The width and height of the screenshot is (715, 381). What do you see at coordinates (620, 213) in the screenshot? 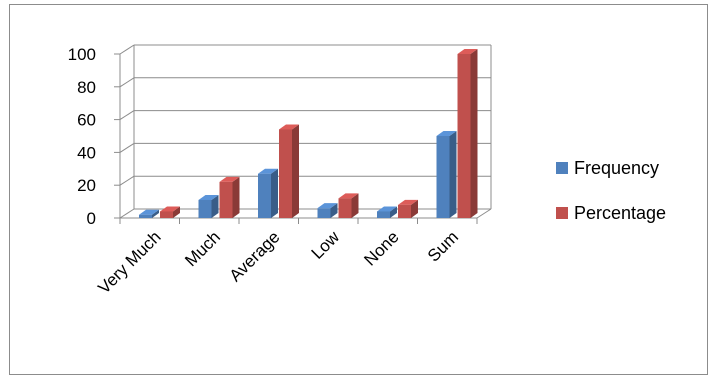
I see `legend-label: Percentage` at bounding box center [620, 213].